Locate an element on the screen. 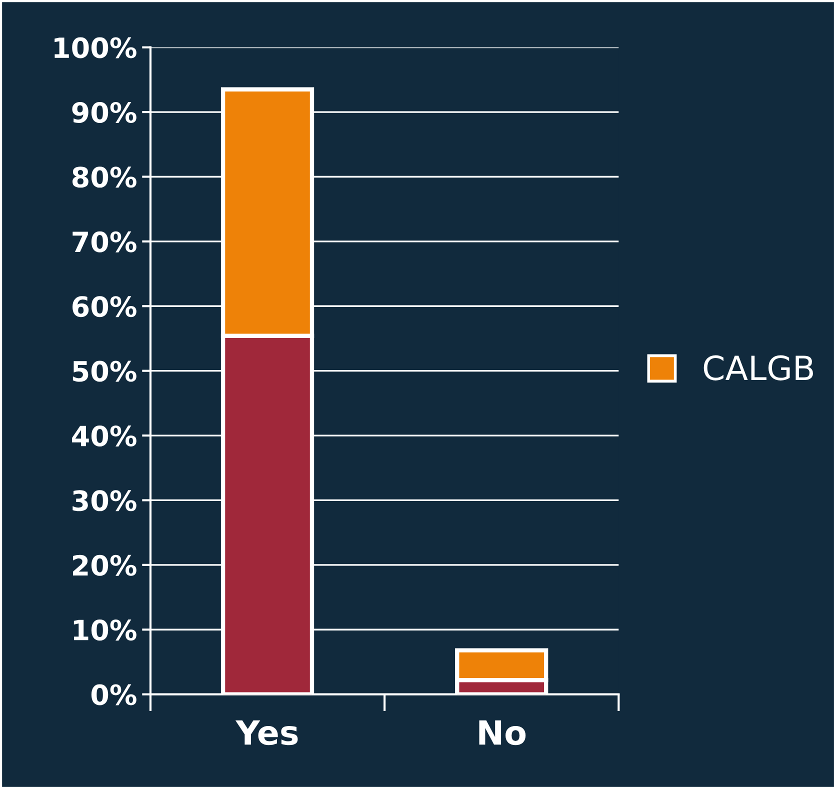  y-tick-label: 90% is located at coordinates (104, 112).